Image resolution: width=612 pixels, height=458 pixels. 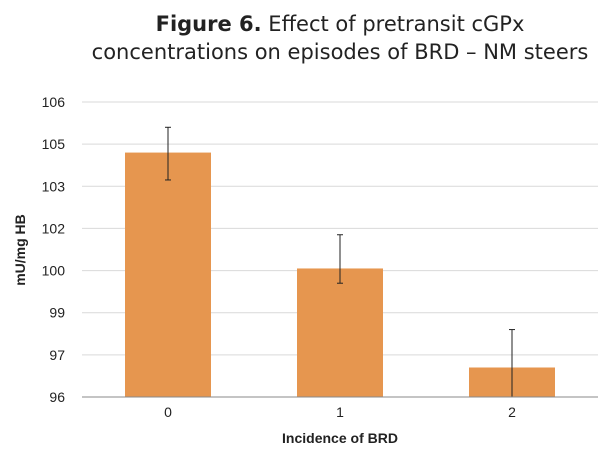 I want to click on x-tick-label: 1, so click(x=340, y=412).